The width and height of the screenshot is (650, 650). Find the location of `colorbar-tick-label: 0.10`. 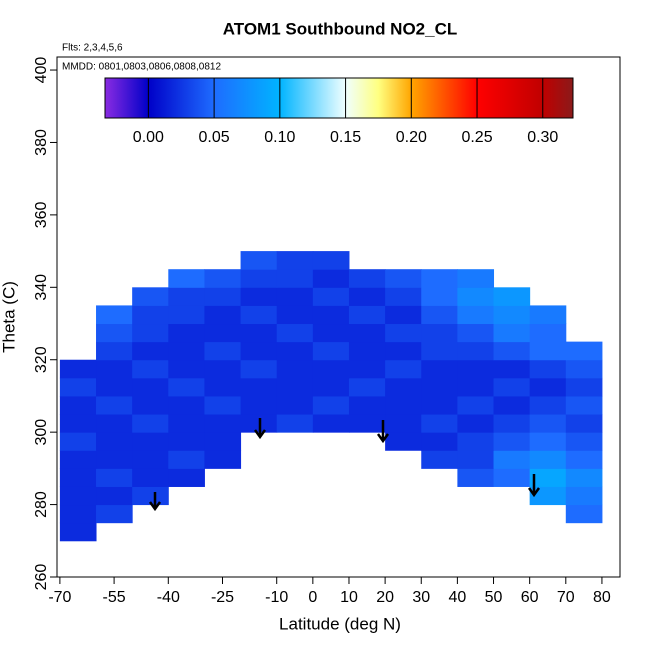

colorbar-tick-label: 0.10 is located at coordinates (279, 137).